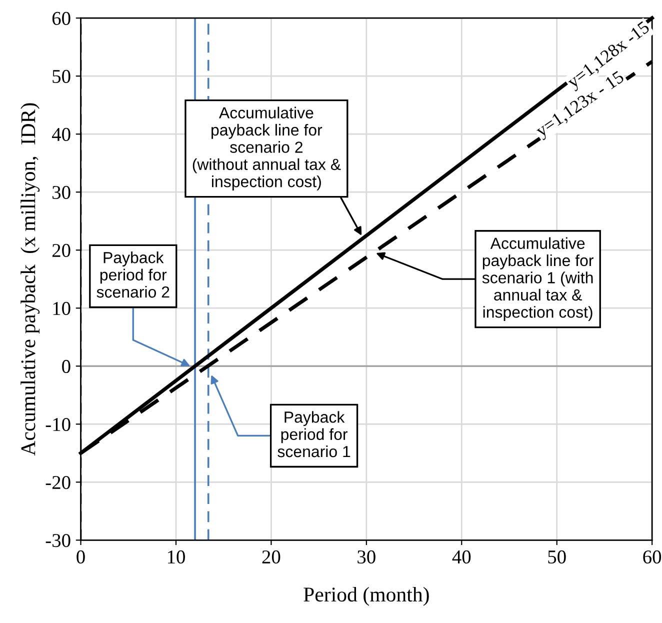 This screenshot has height=623, width=662. Describe the element at coordinates (557, 557) in the screenshot. I see `x-tick-label: 50` at that location.